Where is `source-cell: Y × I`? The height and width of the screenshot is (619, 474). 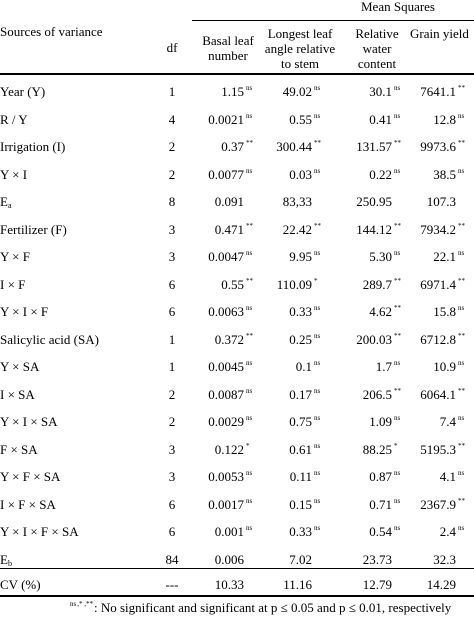
source-cell: Y × I is located at coordinates (13, 175).